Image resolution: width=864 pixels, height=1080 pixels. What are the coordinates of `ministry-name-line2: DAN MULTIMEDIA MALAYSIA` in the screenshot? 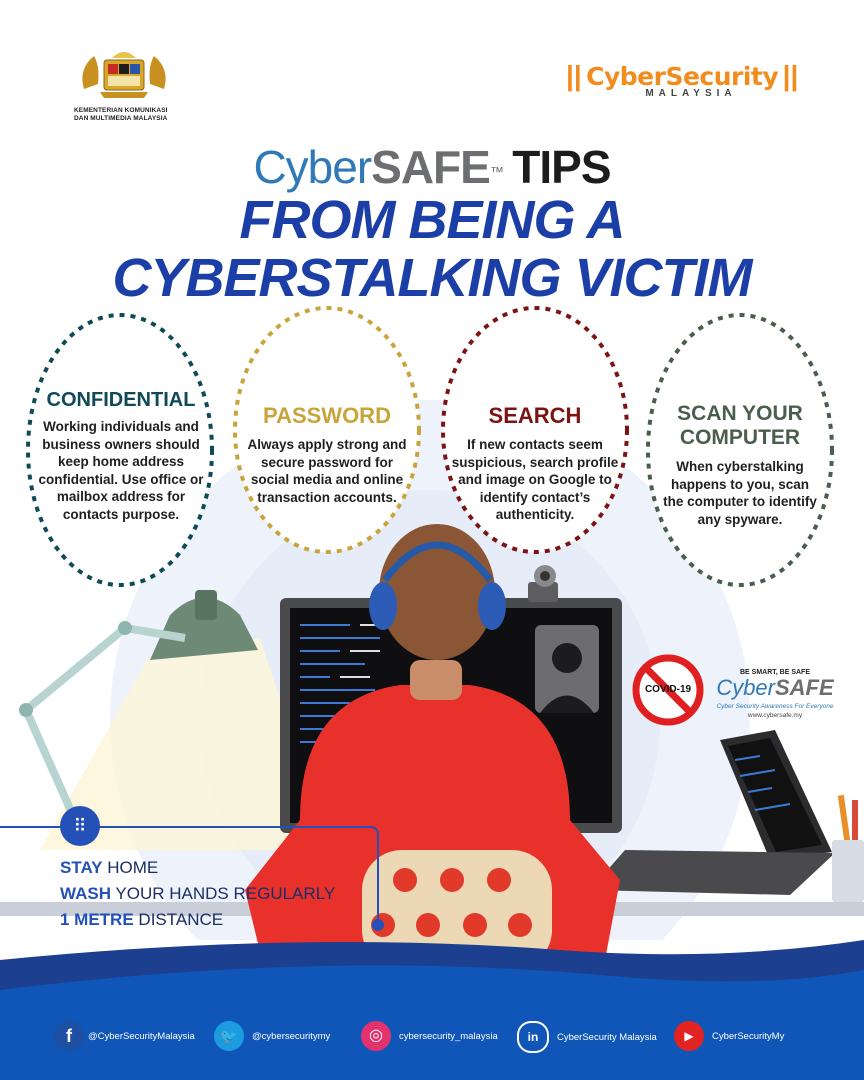 It's located at (121, 118).